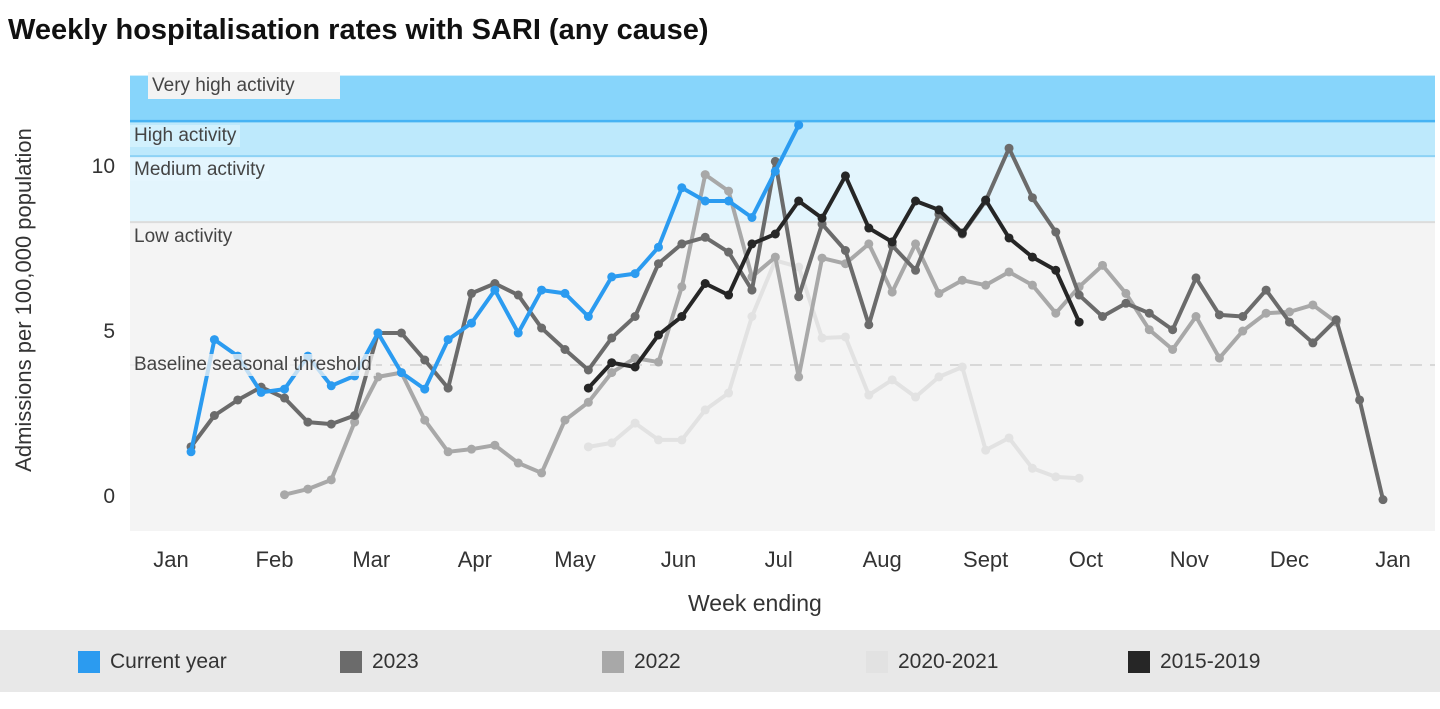  What do you see at coordinates (109, 496) in the screenshot?
I see `y-tick-label: 0` at bounding box center [109, 496].